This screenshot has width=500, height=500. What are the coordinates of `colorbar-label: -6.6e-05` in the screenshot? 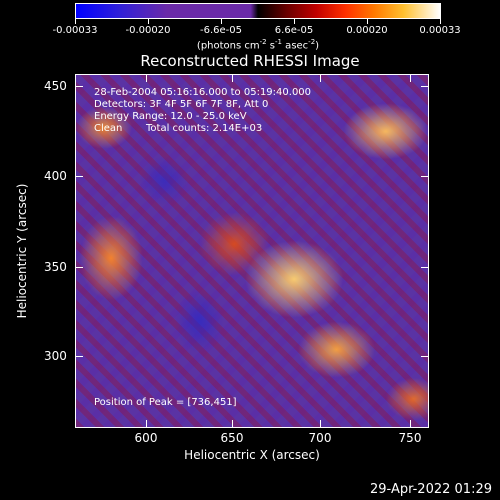 It's located at (221, 30).